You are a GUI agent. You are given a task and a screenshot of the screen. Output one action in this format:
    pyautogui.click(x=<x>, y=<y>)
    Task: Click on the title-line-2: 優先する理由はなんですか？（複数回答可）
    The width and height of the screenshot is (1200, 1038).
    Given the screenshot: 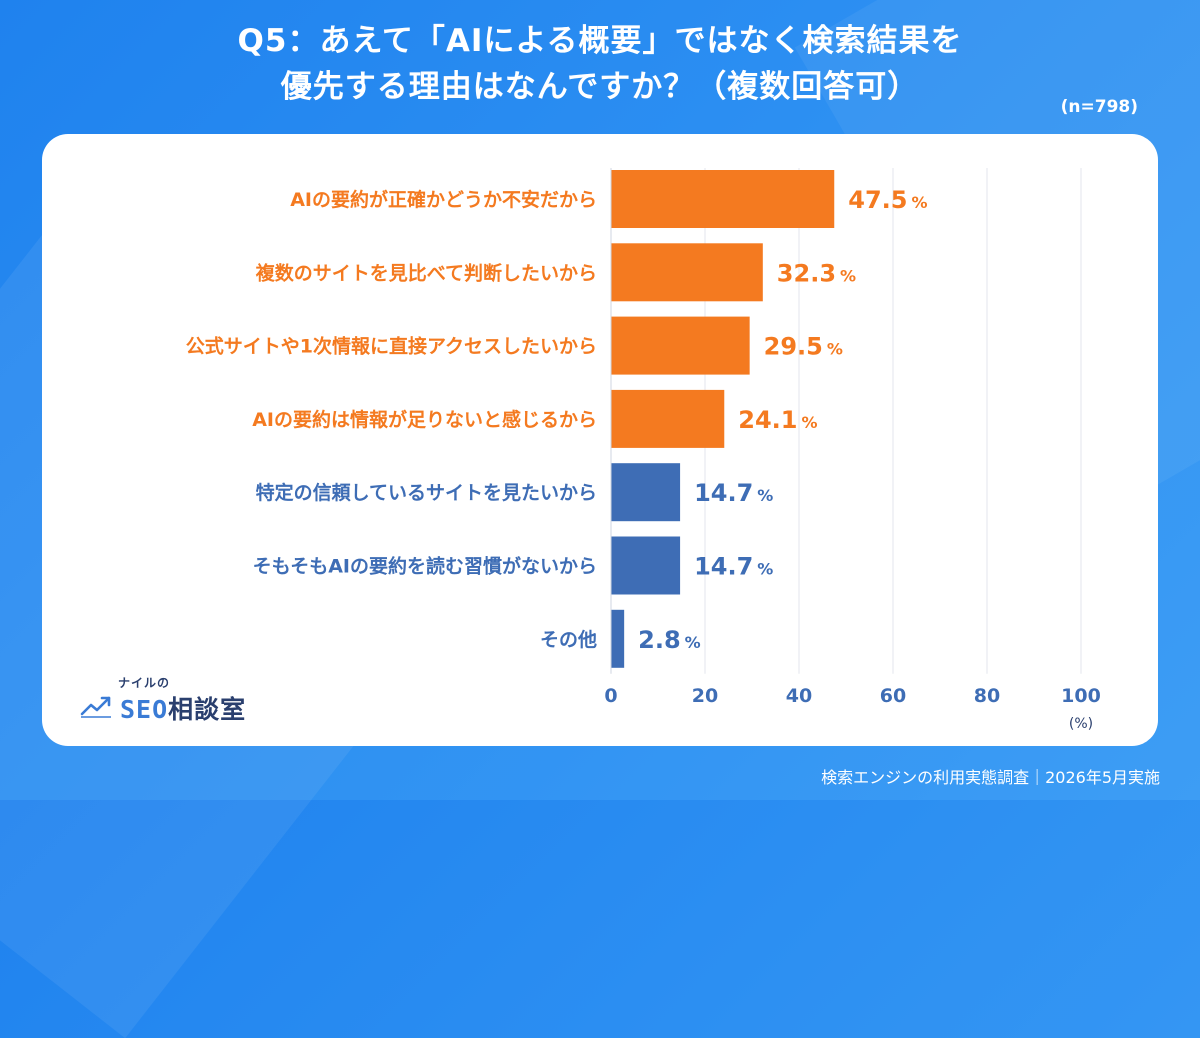 What is the action you would take?
    pyautogui.click(x=600, y=87)
    